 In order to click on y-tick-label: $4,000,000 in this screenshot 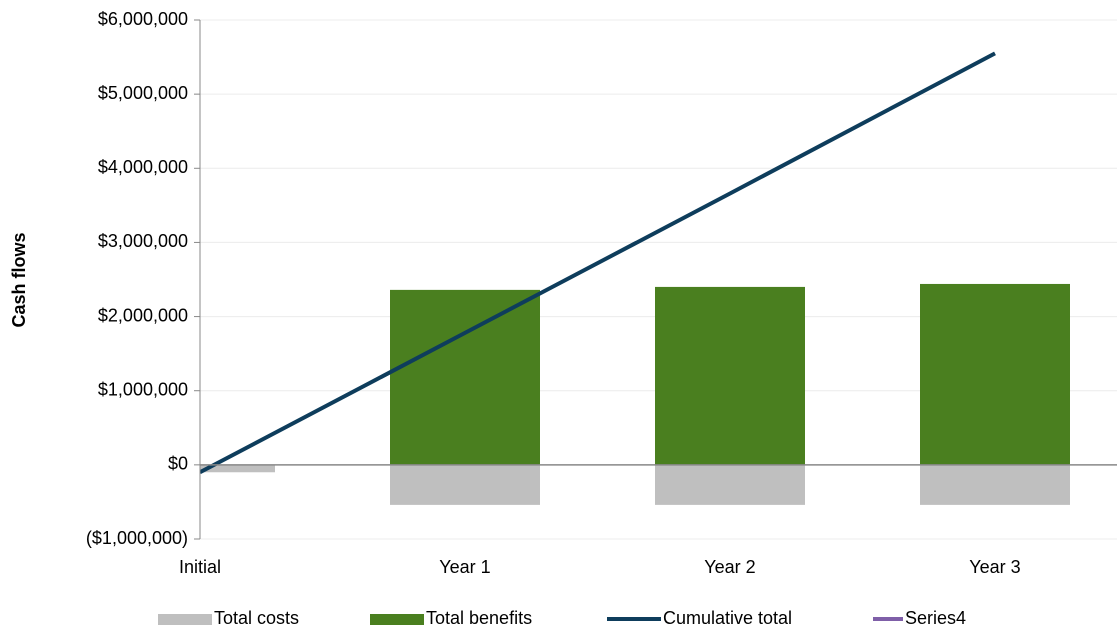, I will do `click(143, 167)`.